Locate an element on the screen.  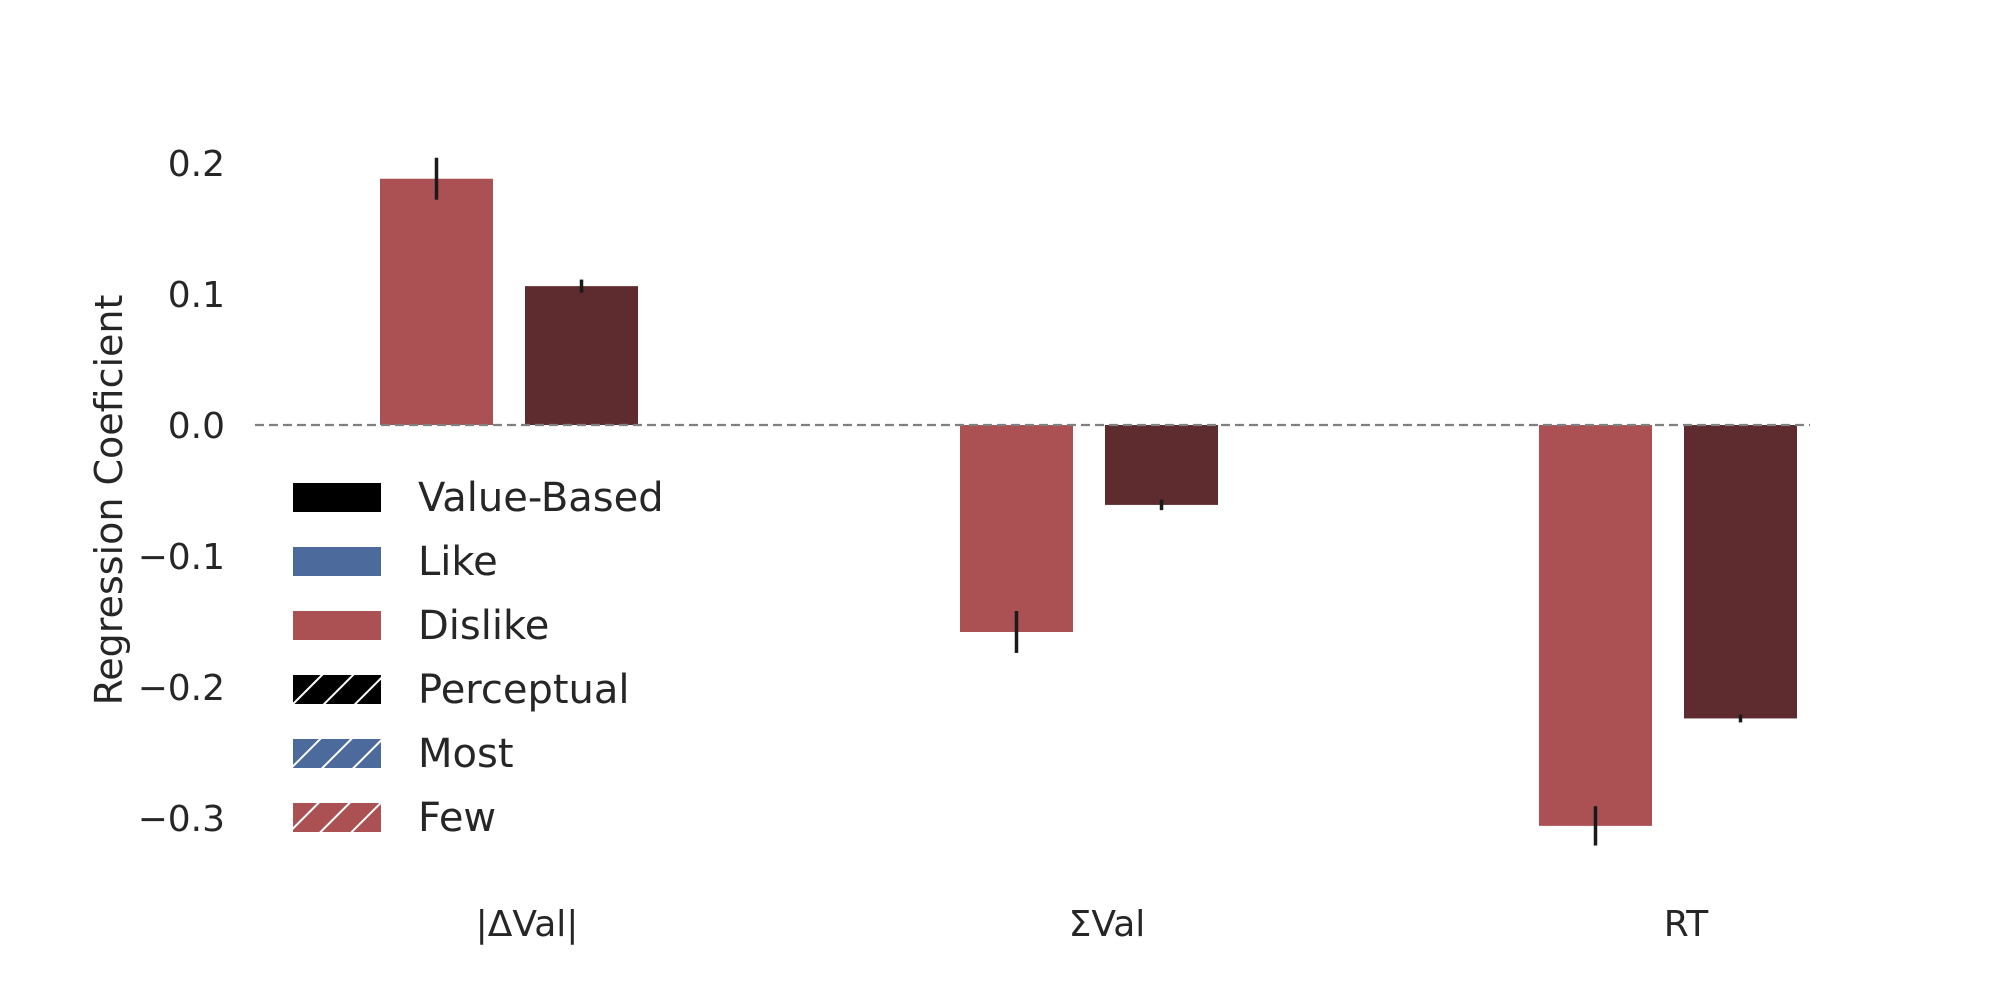
x-tick-labels: |ΔVal| ΣVal RT is located at coordinates (1093, 924).